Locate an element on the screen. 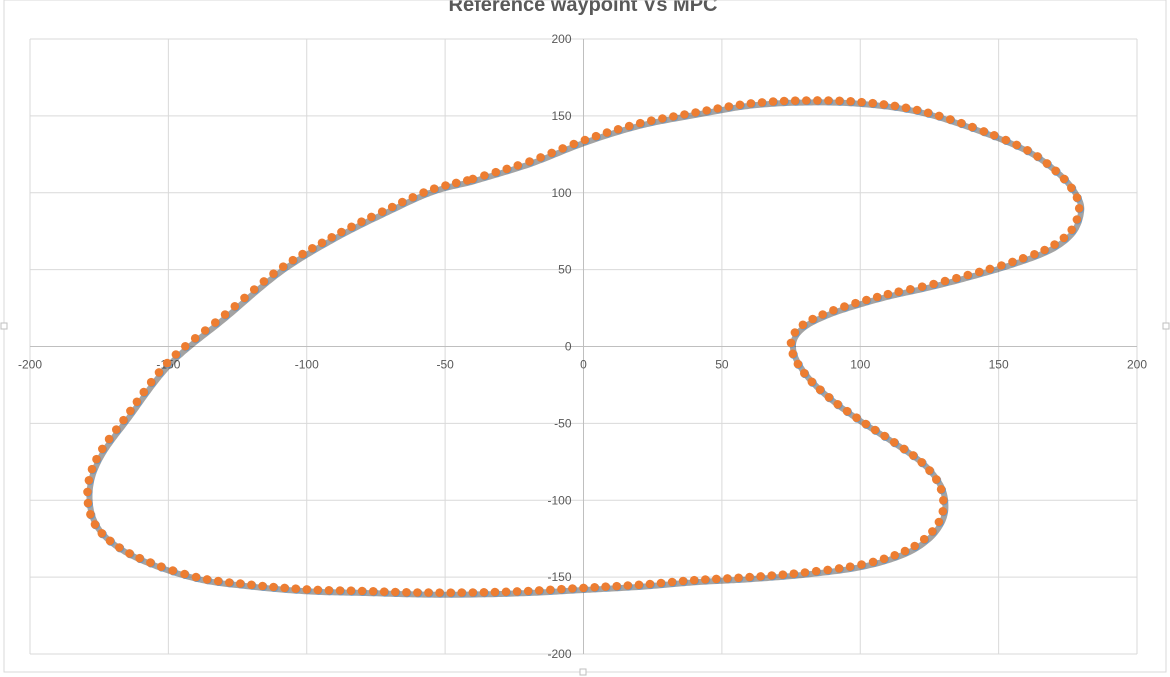 The image size is (1170, 677). x-tick-label: 200 is located at coordinates (1137, 365).